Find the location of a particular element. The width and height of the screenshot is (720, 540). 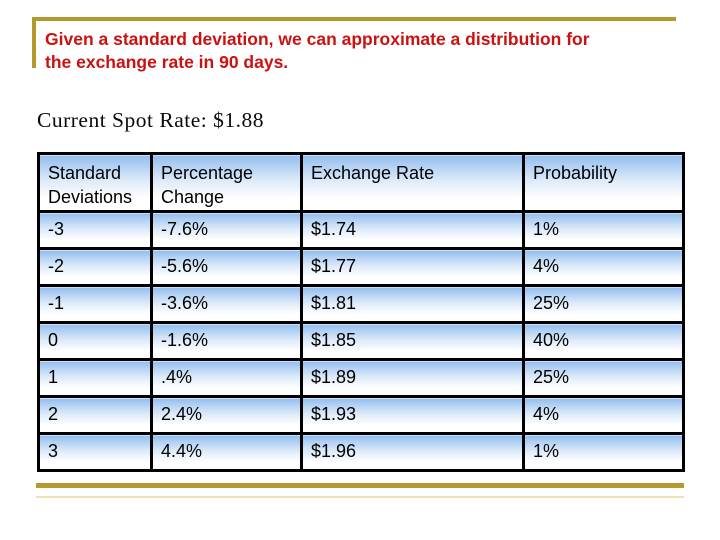

slide-title-line2: the exchange rate in 90 days. is located at coordinates (167, 62).